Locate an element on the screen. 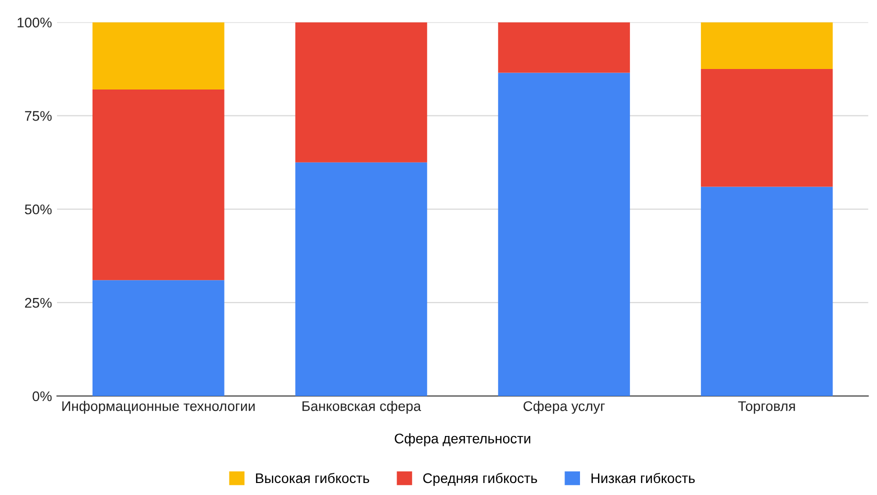 The image size is (877, 495). y-tick-label: 25% is located at coordinates (38, 303).